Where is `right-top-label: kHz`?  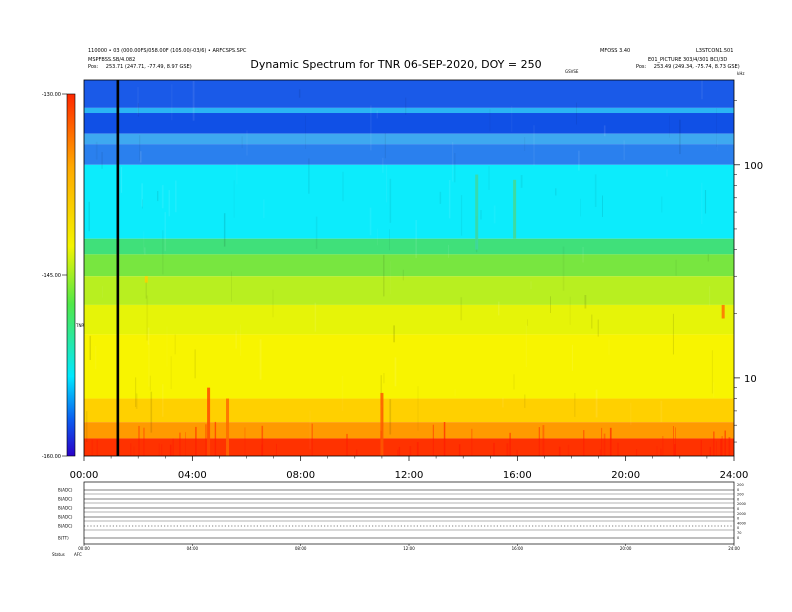
right-top-label: kHz is located at coordinates (740, 73).